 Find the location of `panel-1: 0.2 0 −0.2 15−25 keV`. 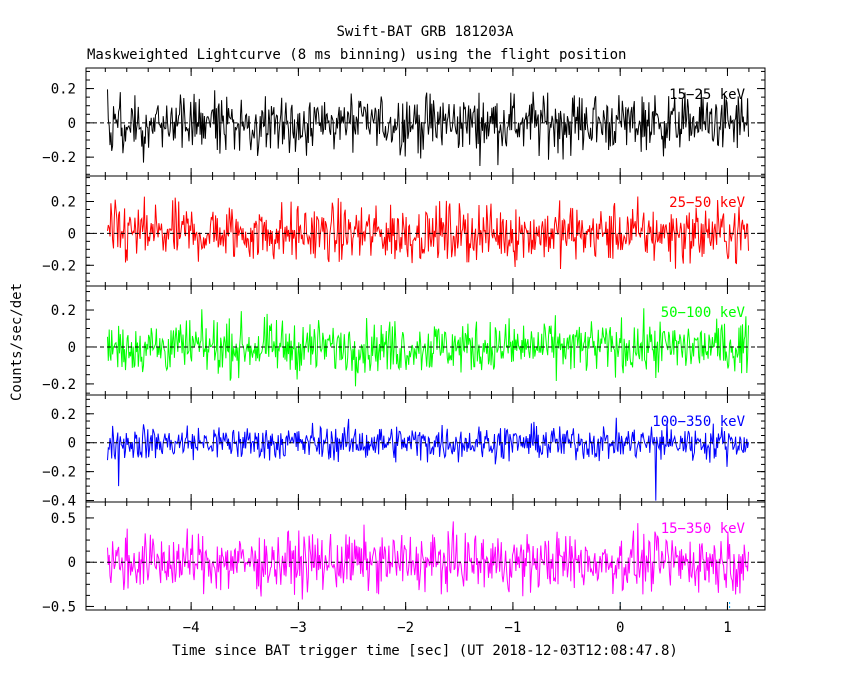

panel-1: 0.2 0 −0.2 15−25 keV is located at coordinates (404, 122).